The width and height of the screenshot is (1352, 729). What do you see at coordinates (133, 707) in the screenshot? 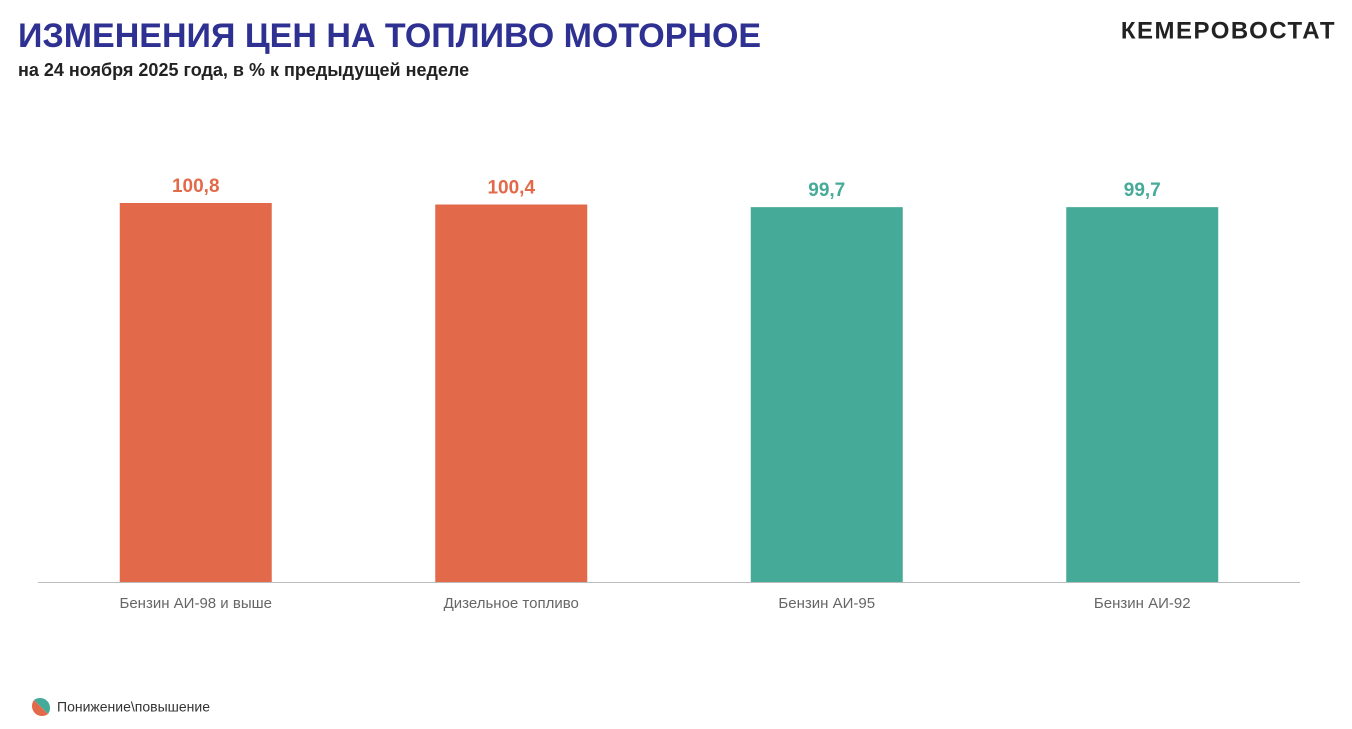
I see `legend-label: Понижение\повышение` at bounding box center [133, 707].